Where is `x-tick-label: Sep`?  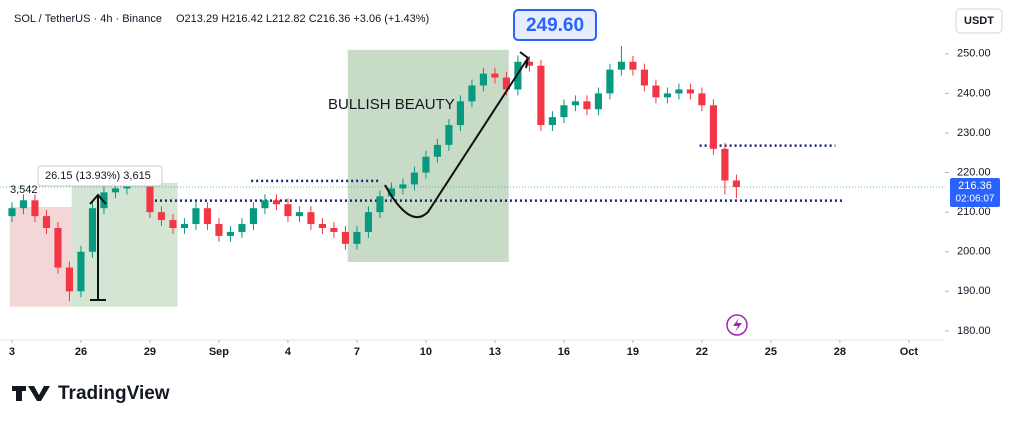 x-tick-label: Sep is located at coordinates (219, 352).